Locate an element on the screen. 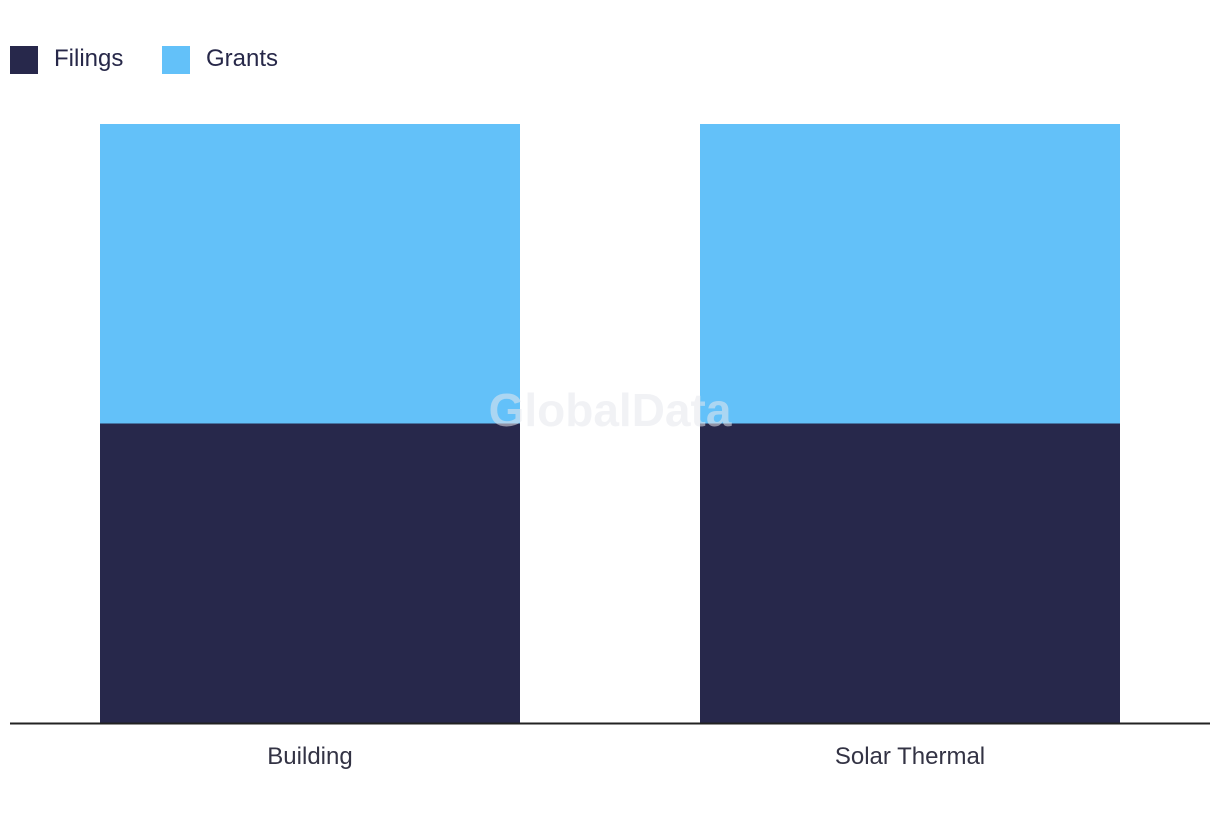 The height and width of the screenshot is (820, 1220). bar-building-filings is located at coordinates (310, 573).